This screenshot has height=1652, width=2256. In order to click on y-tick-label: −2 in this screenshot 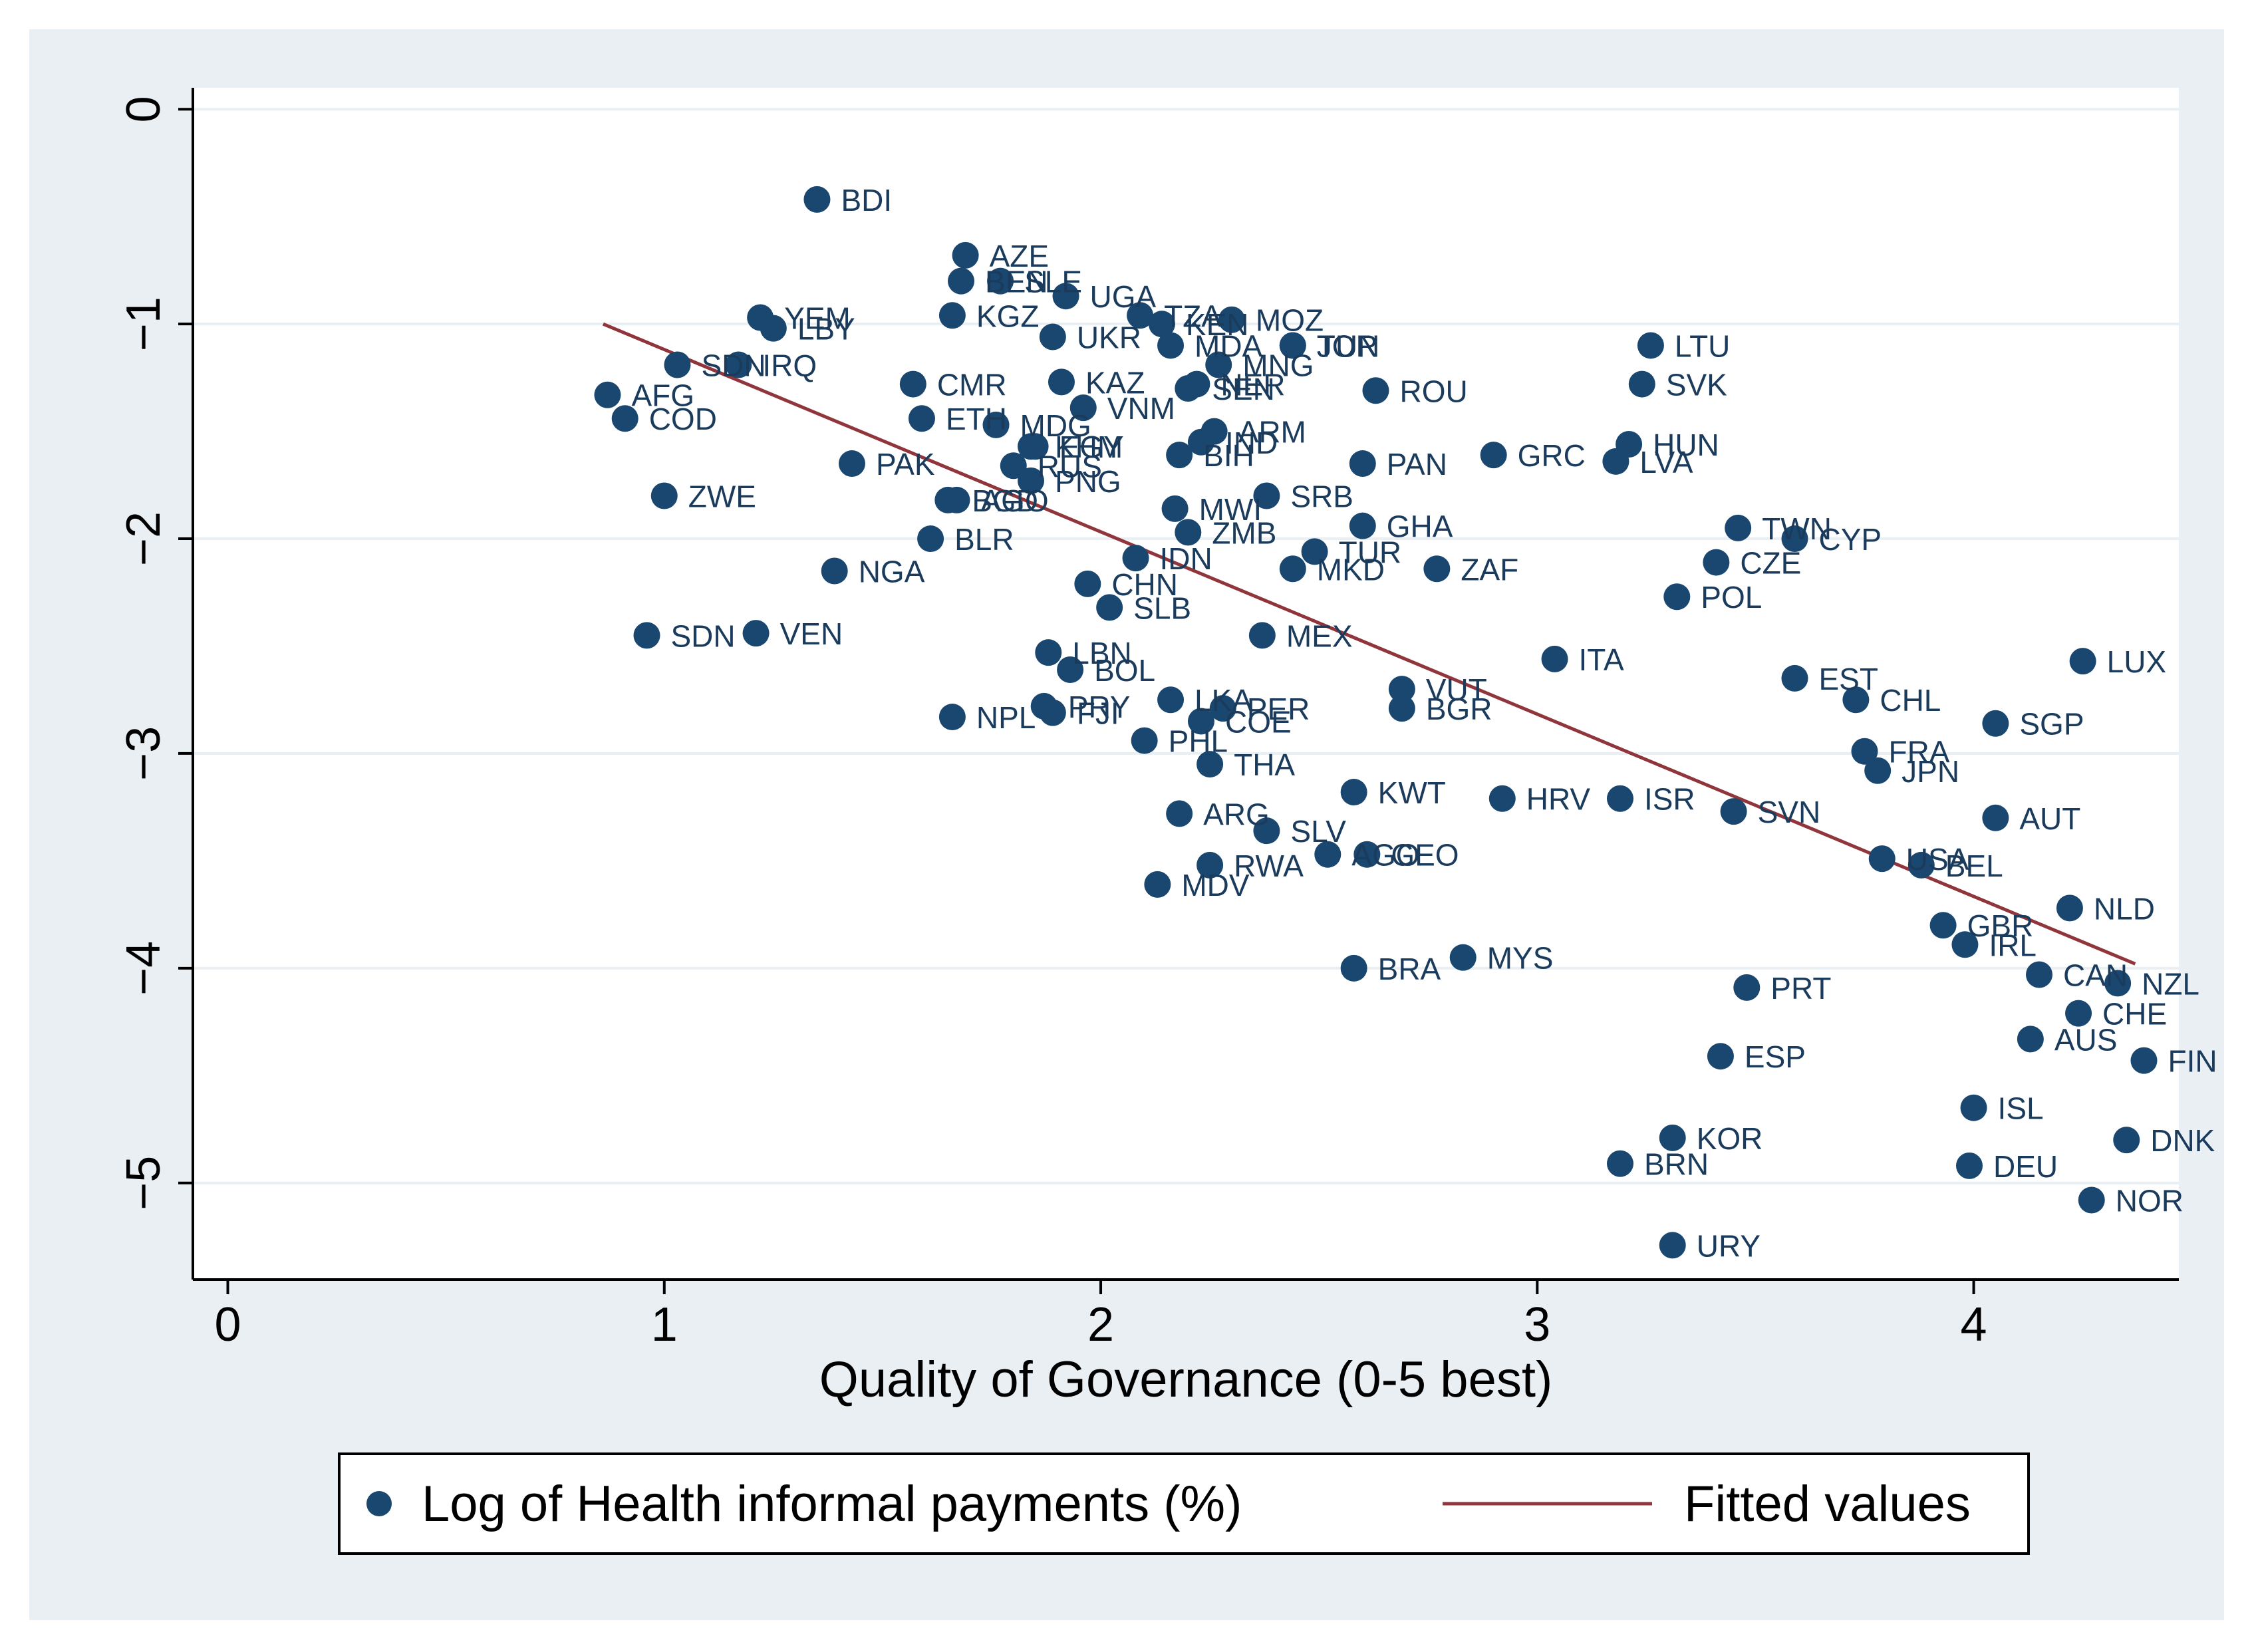, I will do `click(143, 538)`.